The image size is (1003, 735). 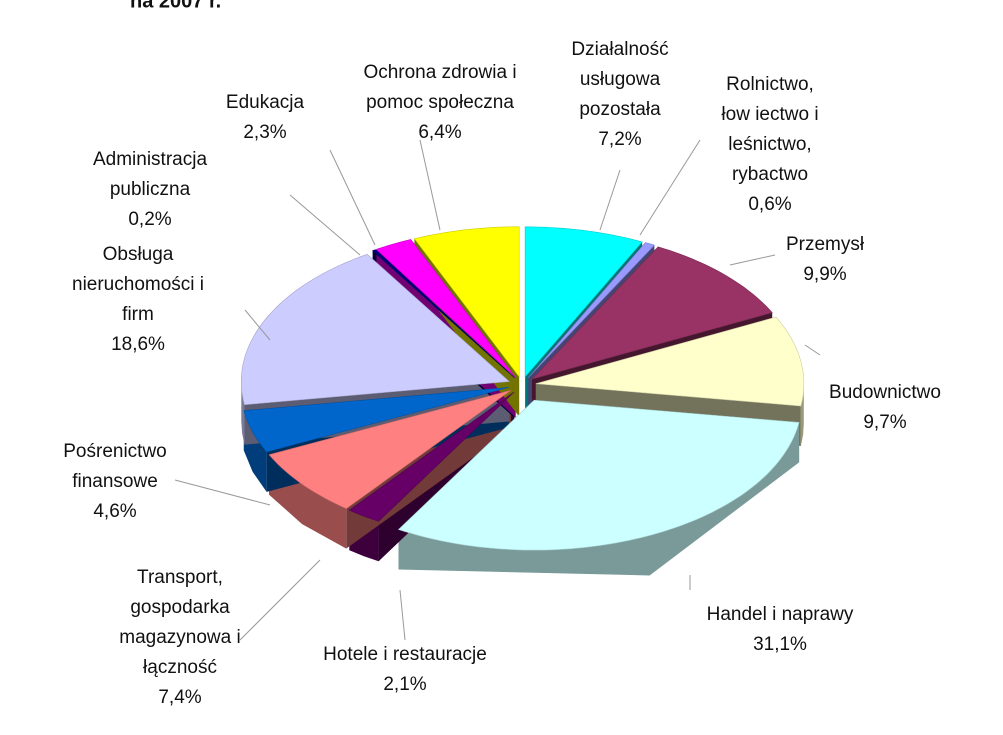 I want to click on chart-title: na 2007 r., so click(x=175, y=6).